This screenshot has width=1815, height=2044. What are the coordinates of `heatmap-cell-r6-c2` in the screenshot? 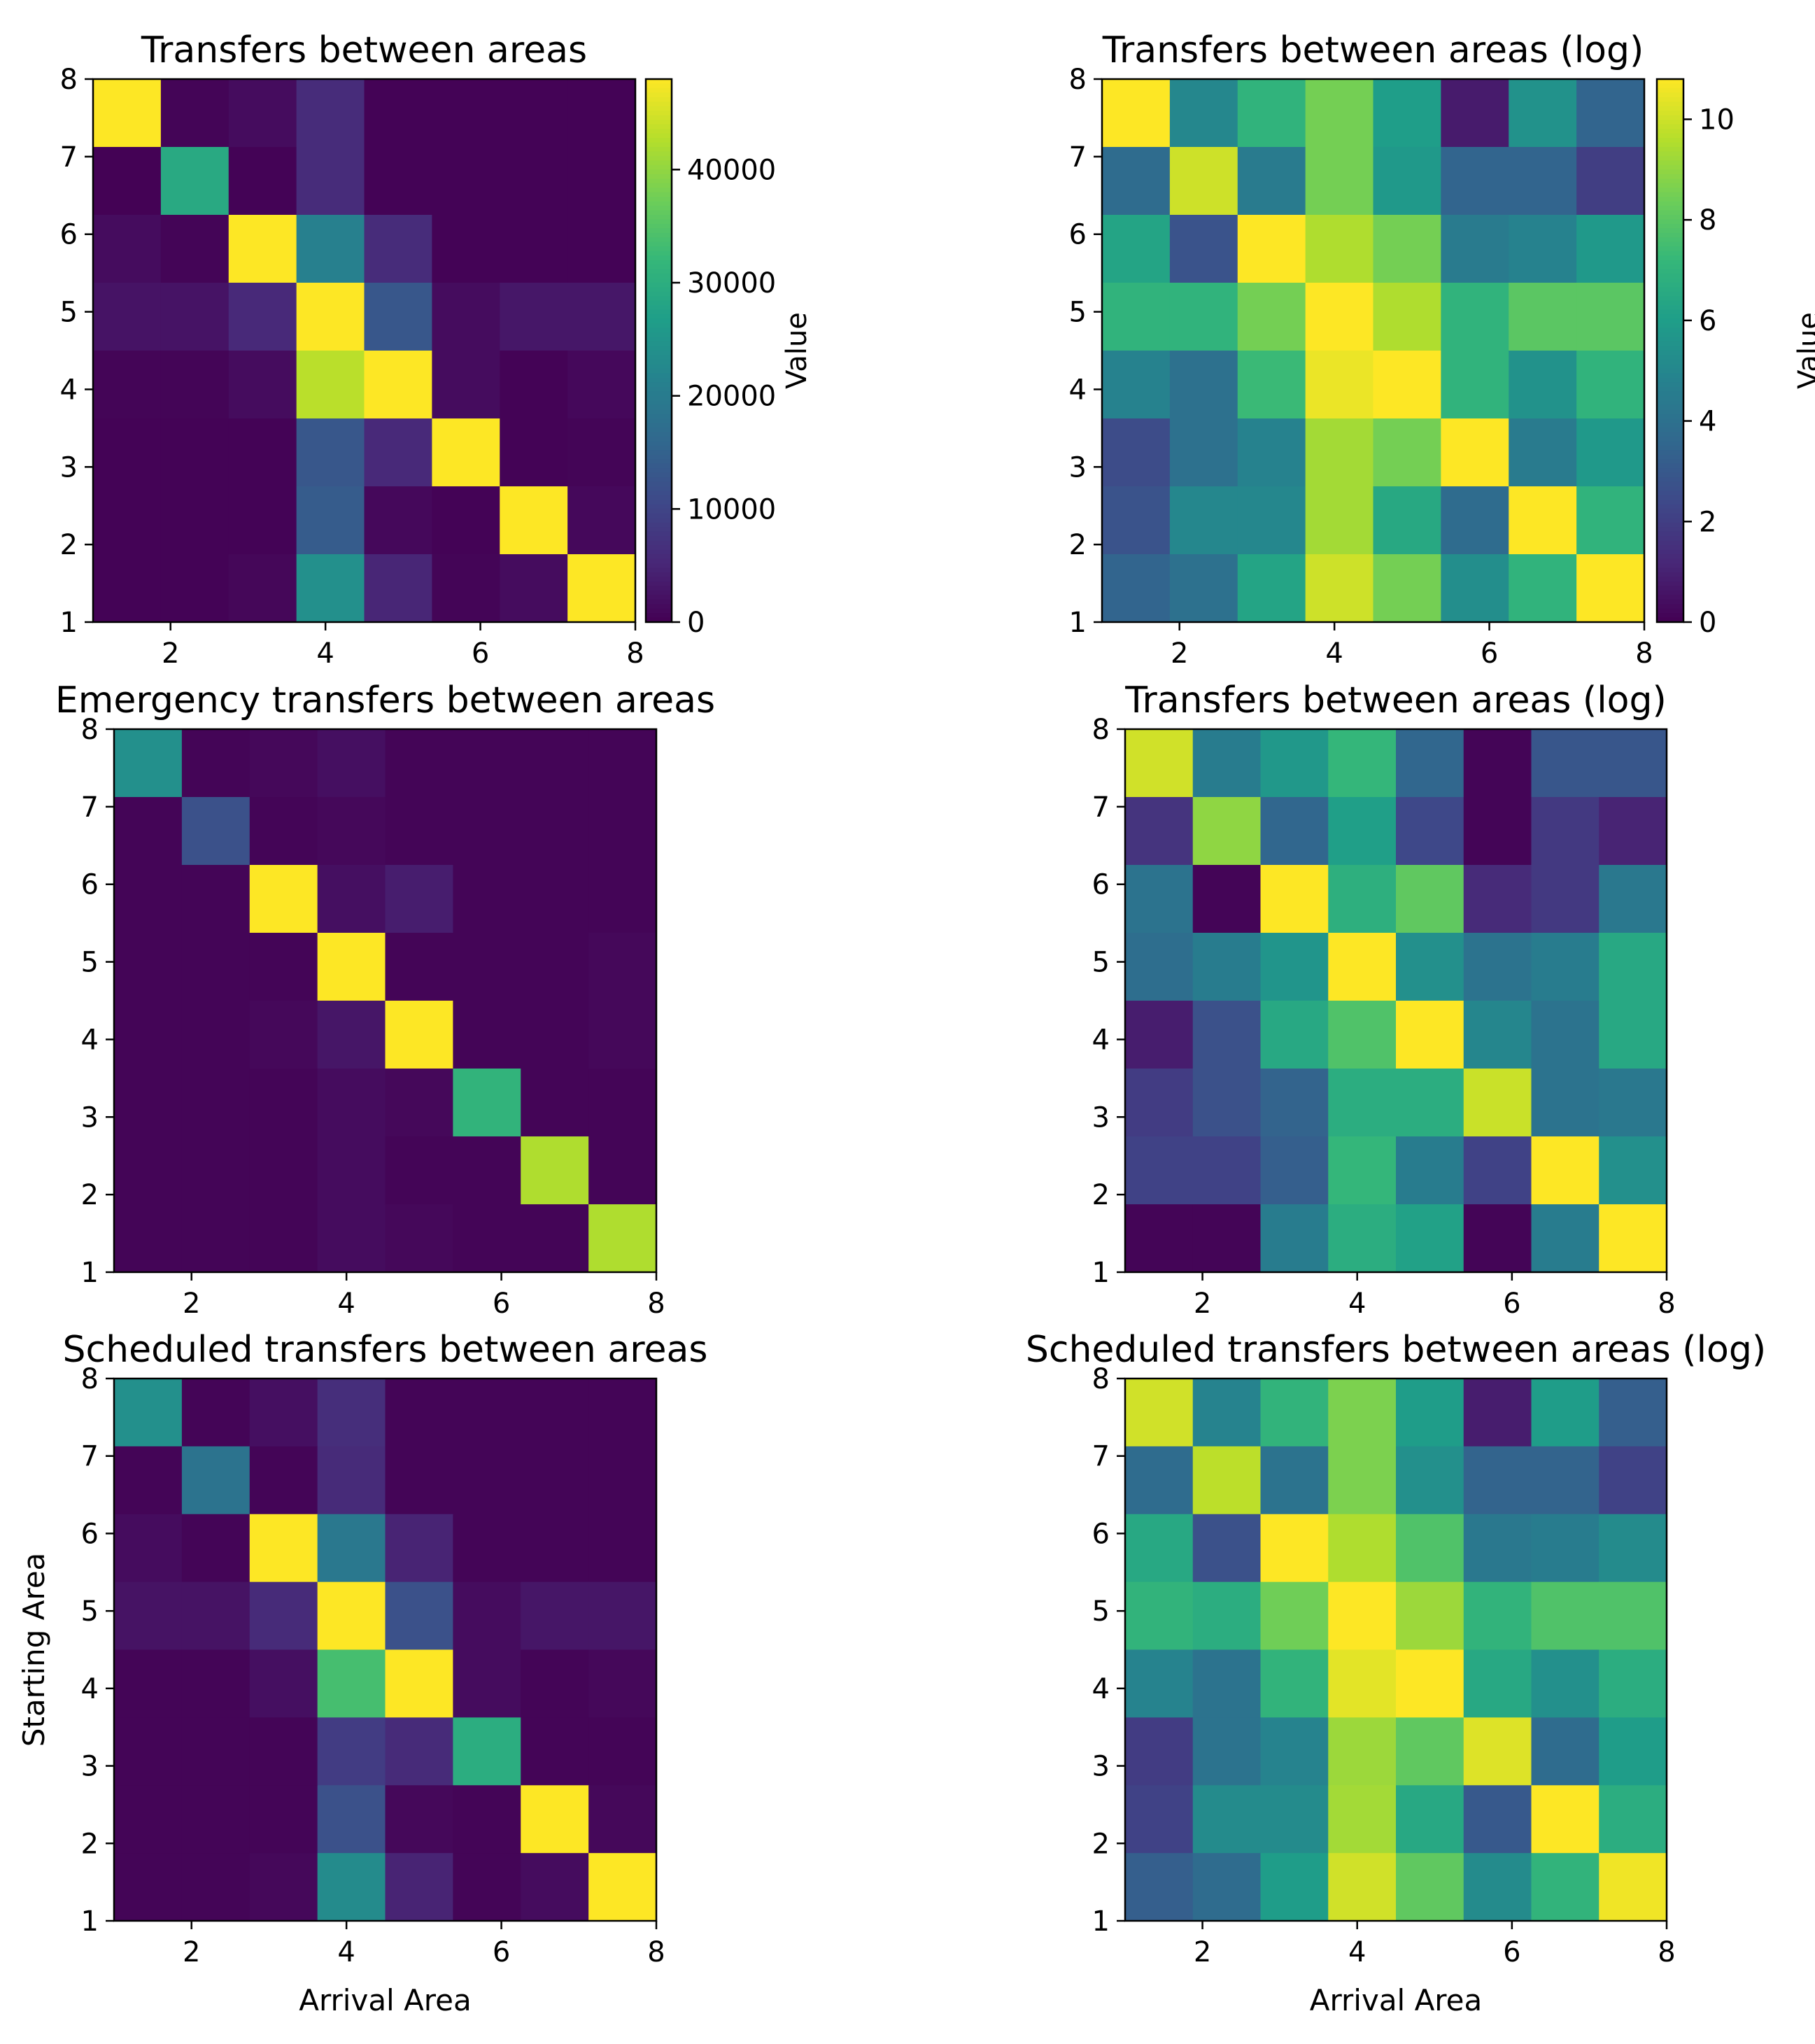 It's located at (215, 1548).